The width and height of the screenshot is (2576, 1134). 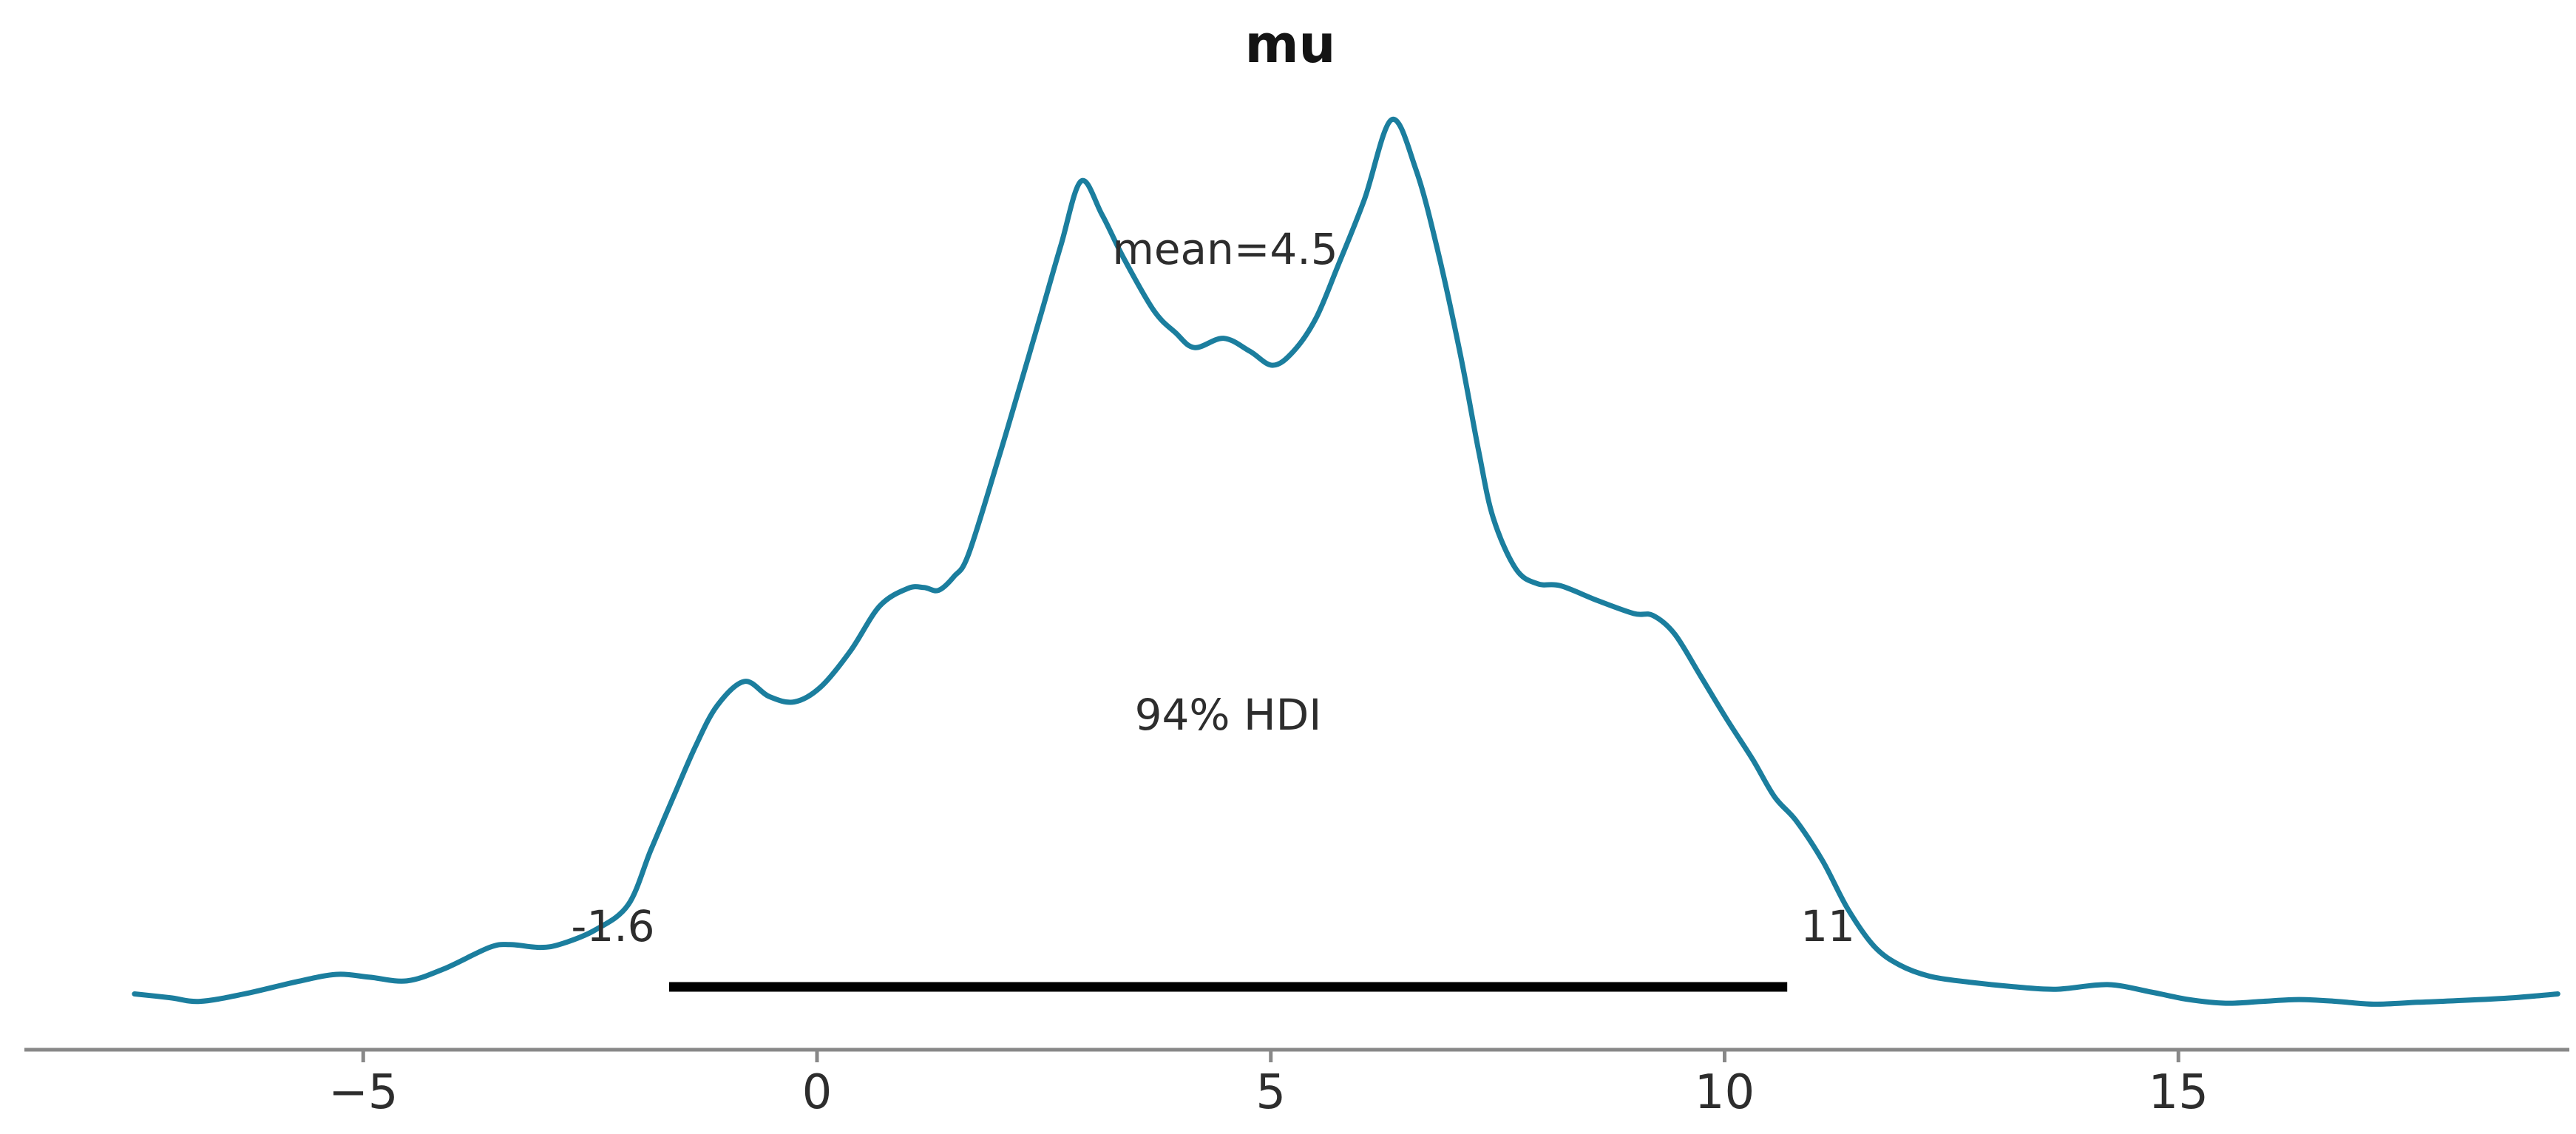 What do you see at coordinates (2179, 1092) in the screenshot?
I see `x-tick-label: 15` at bounding box center [2179, 1092].